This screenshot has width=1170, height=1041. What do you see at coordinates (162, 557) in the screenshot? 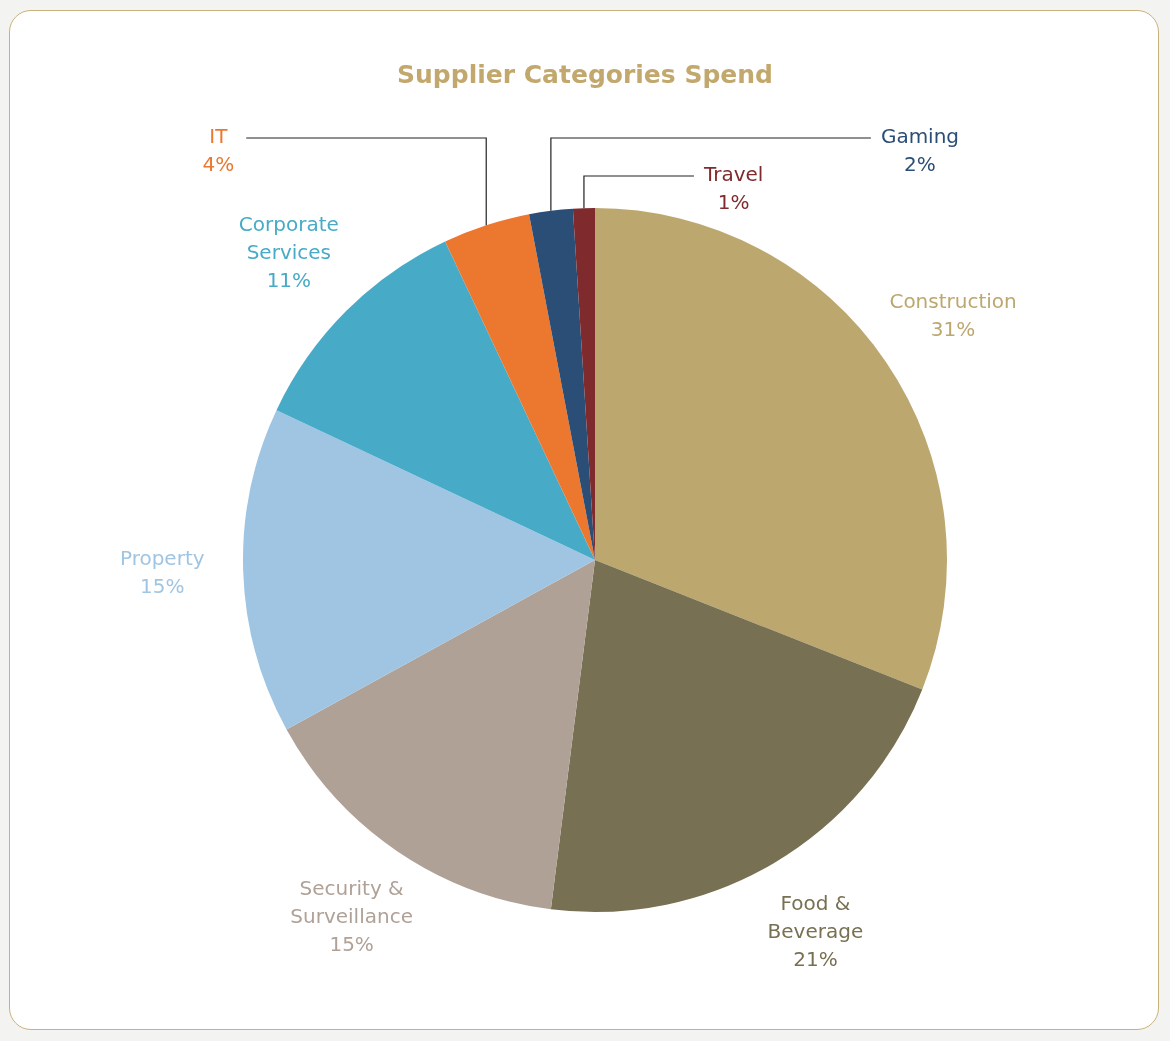
I see `slice-label: Property` at bounding box center [162, 557].